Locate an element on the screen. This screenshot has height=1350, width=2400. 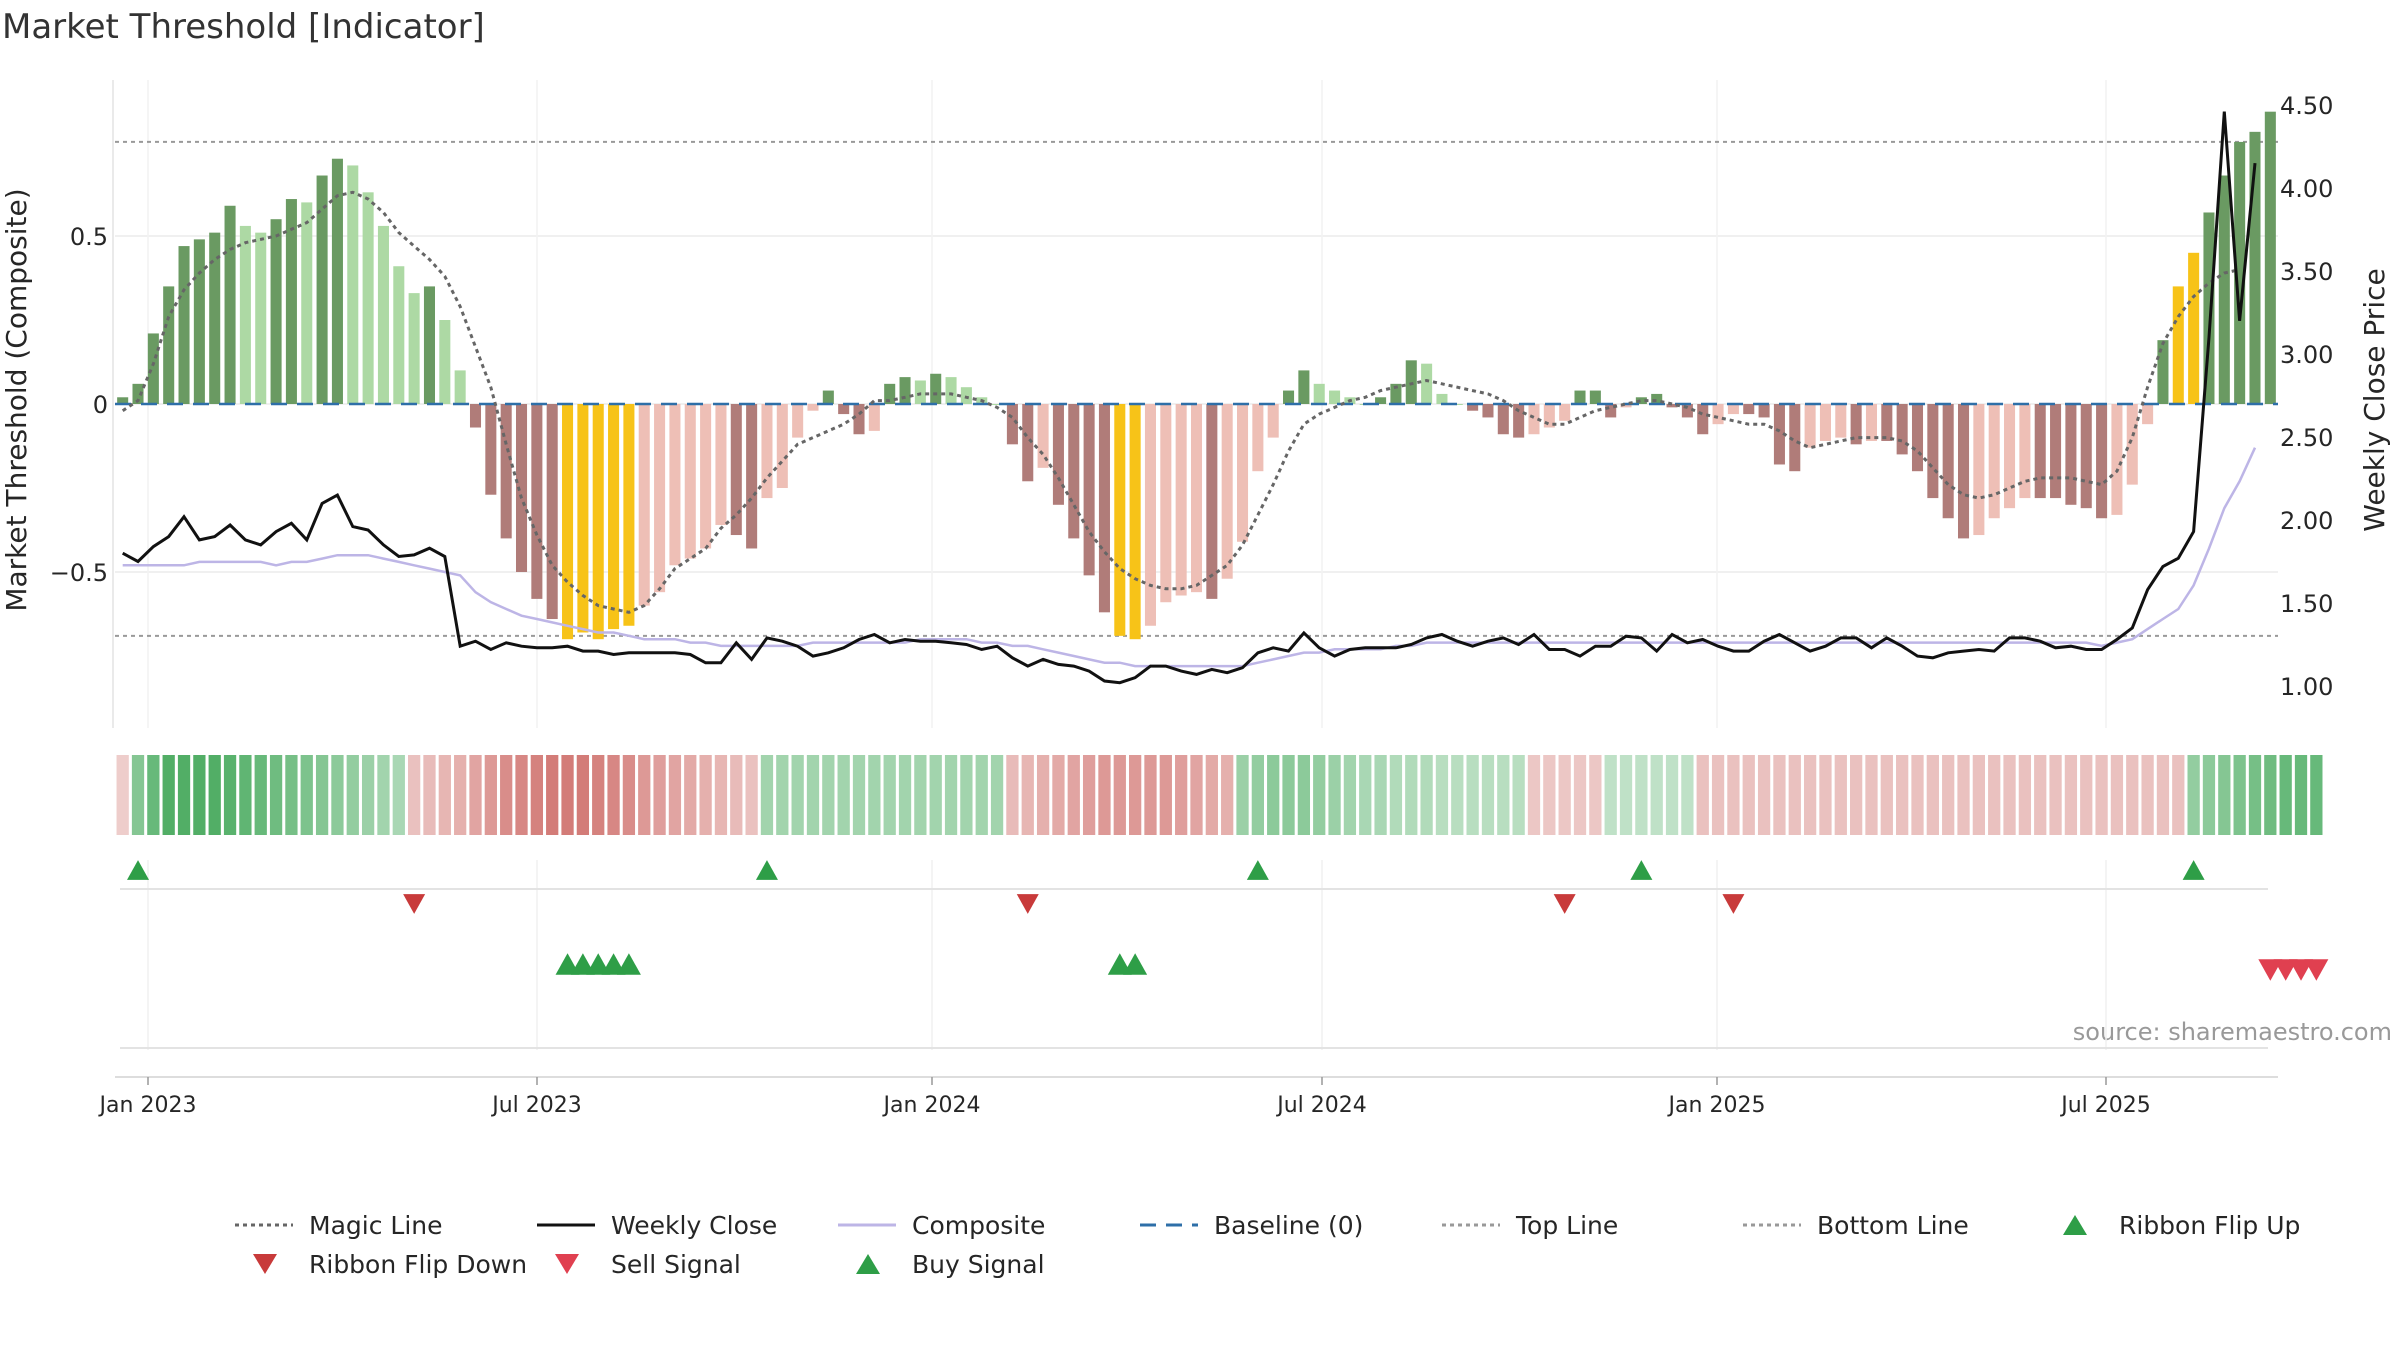
right-tick-label: 3.00 is located at coordinates (2306, 355).